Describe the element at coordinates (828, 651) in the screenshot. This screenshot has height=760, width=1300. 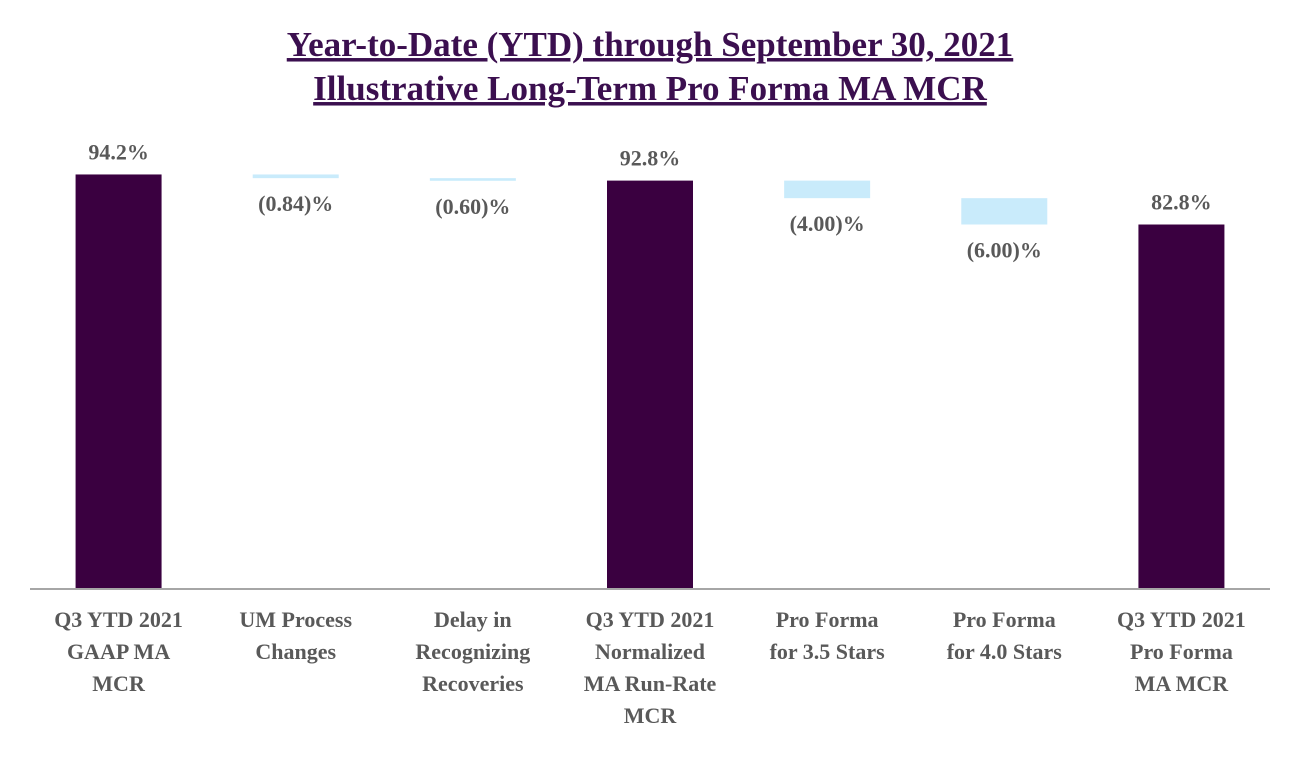
I see `x-tick-label: for 3.5 Stars` at that location.